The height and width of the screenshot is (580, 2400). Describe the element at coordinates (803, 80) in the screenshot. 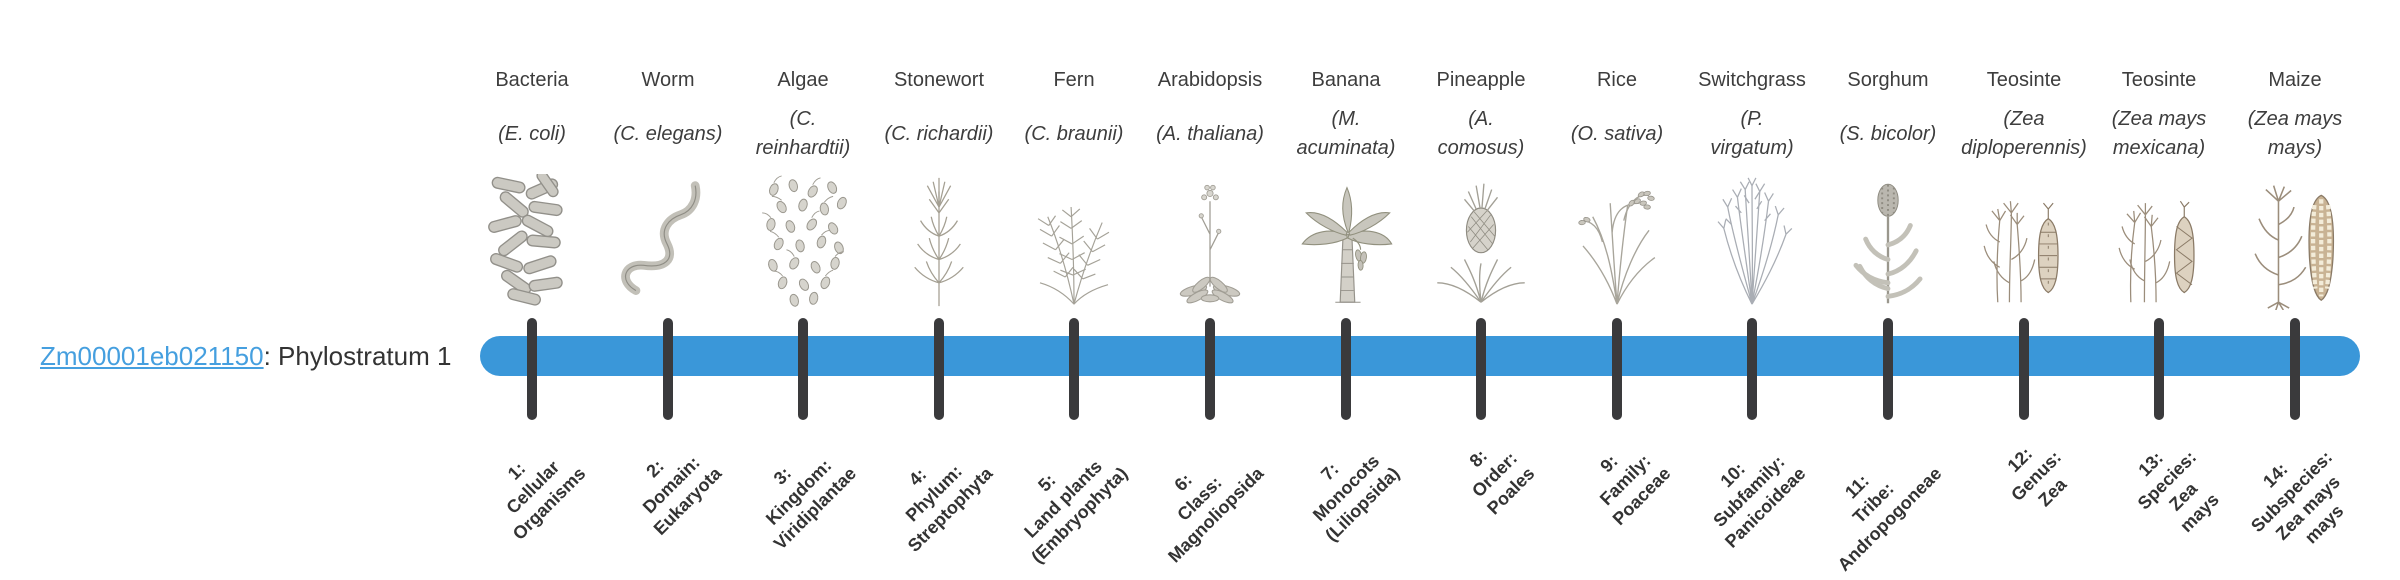

I see `taxon-name: Algae` at that location.